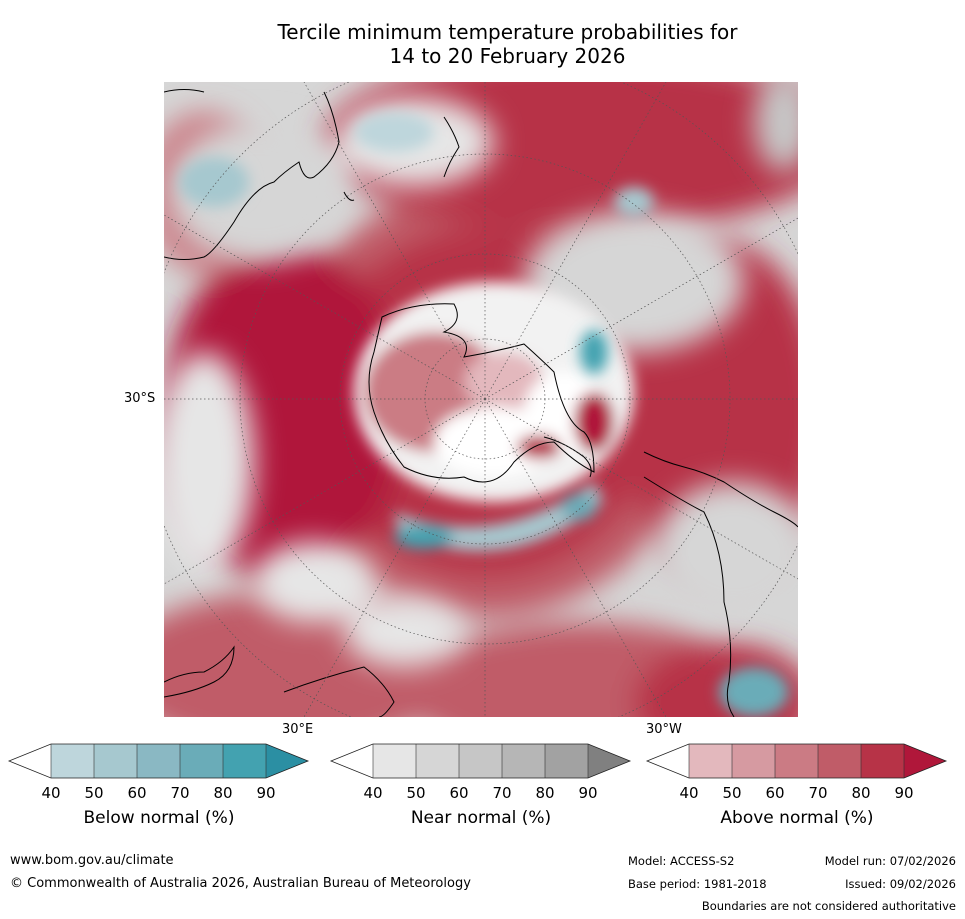 The image size is (965, 919). Describe the element at coordinates (265, 793) in the screenshot. I see `below-tick-label: 90` at that location.